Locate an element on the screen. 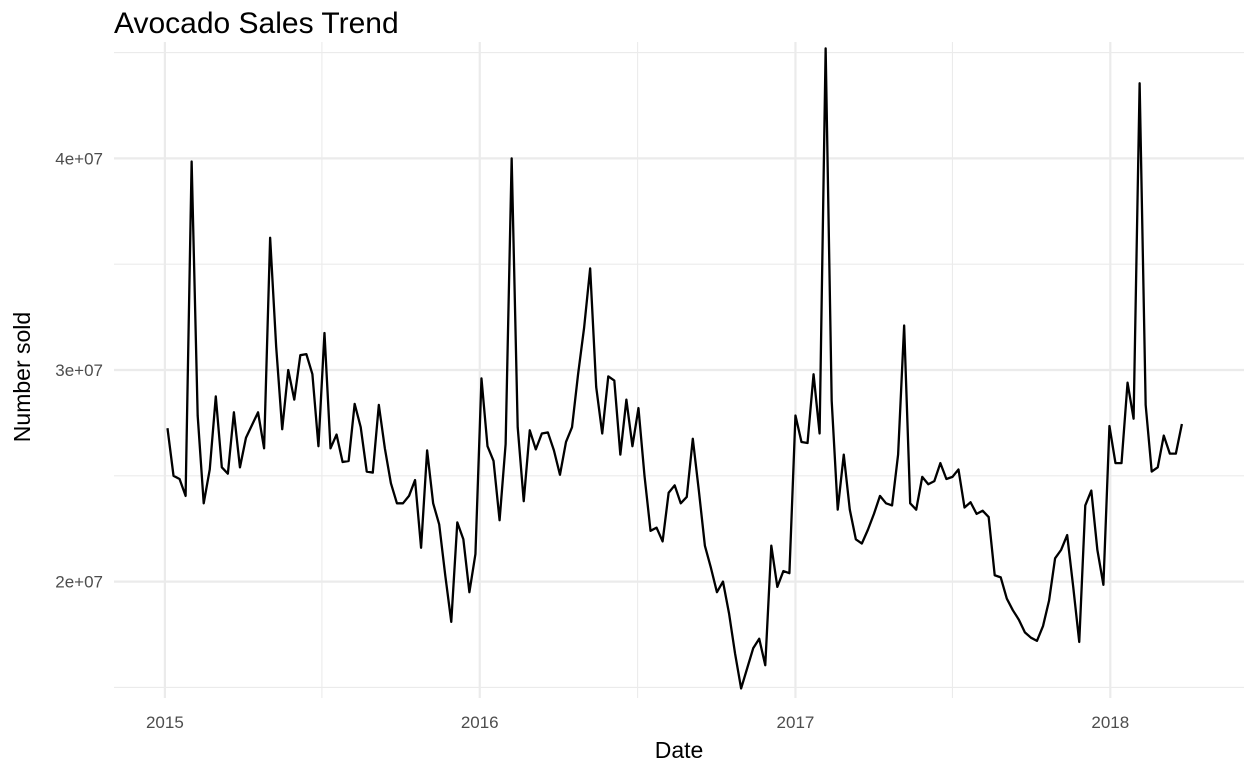 This screenshot has width=1258, height=772. y-axis-title: Number sold is located at coordinates (22, 377).